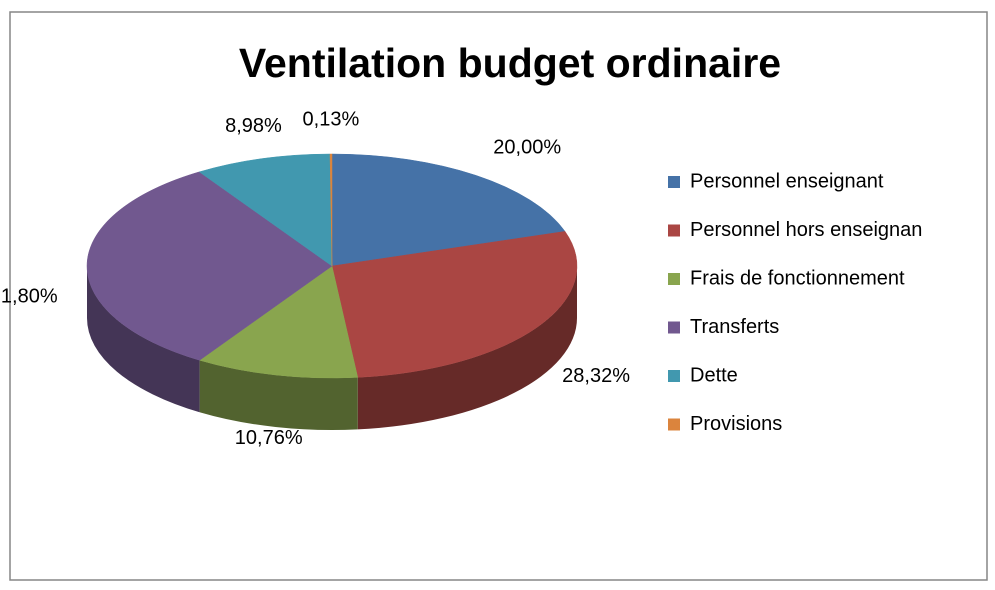 This screenshot has height=590, width=995. What do you see at coordinates (596, 376) in the screenshot?
I see `data-label: 28,32%` at bounding box center [596, 376].